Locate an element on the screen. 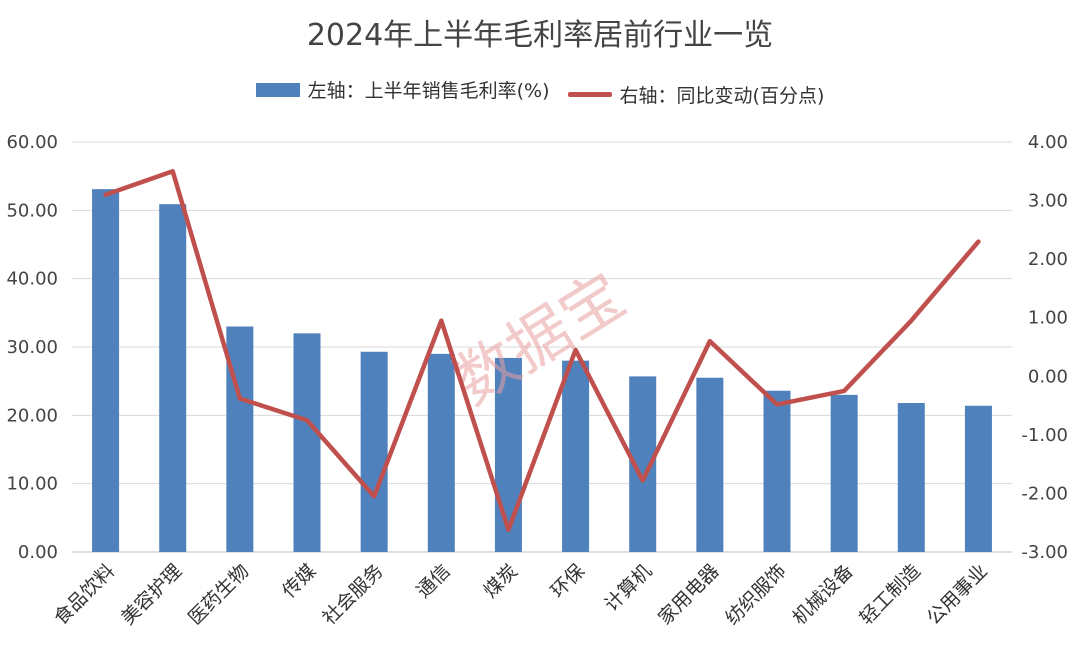 The height and width of the screenshot is (656, 1080). legend: 左轴：上半年销售毛利率(%) 右轴：同比变动(百分点) is located at coordinates (540, 92).